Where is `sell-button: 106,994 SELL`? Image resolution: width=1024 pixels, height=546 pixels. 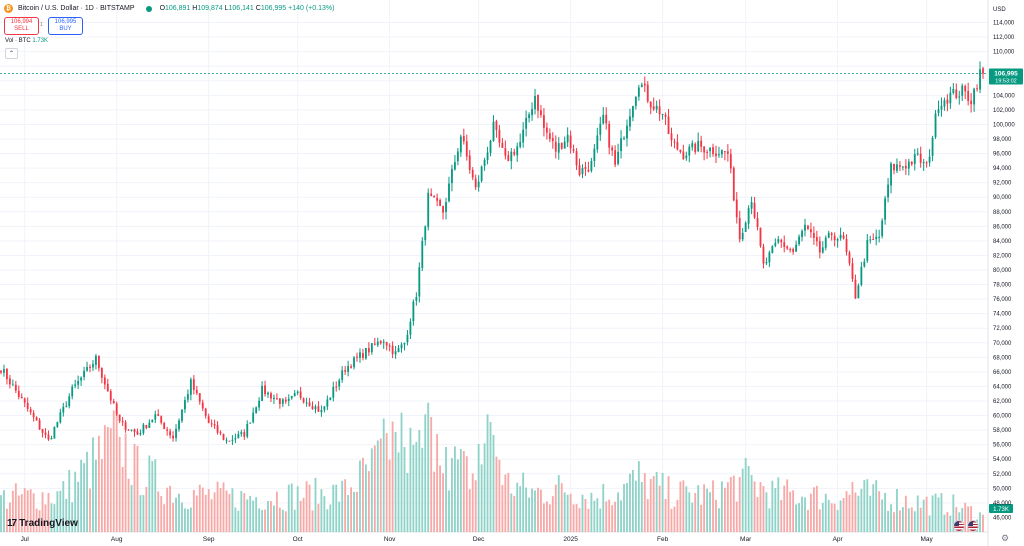 sell-button: 106,994 SELL is located at coordinates (21, 26).